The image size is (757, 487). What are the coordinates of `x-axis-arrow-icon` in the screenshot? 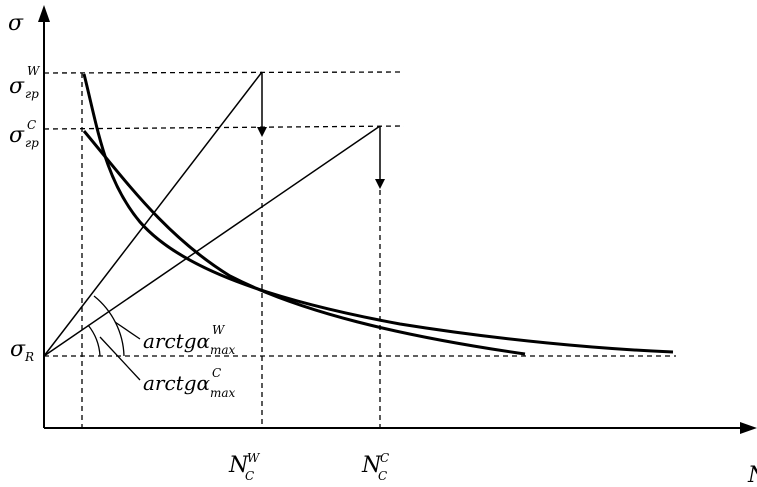 It's located at (748, 428).